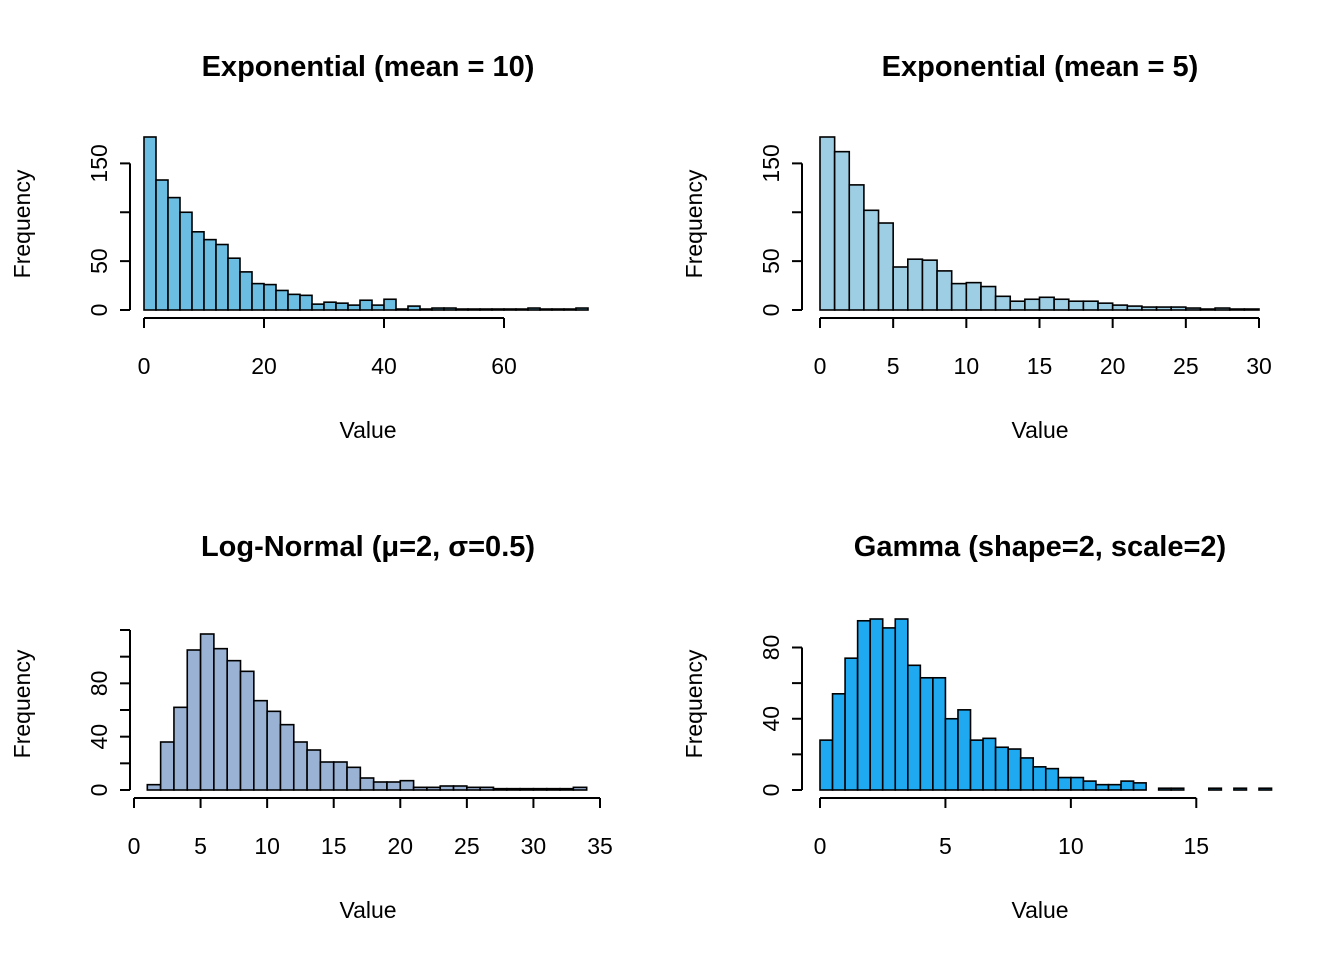  What do you see at coordinates (1011, 828) in the screenshot?
I see `x-axis: 0 5 10 15` at bounding box center [1011, 828].